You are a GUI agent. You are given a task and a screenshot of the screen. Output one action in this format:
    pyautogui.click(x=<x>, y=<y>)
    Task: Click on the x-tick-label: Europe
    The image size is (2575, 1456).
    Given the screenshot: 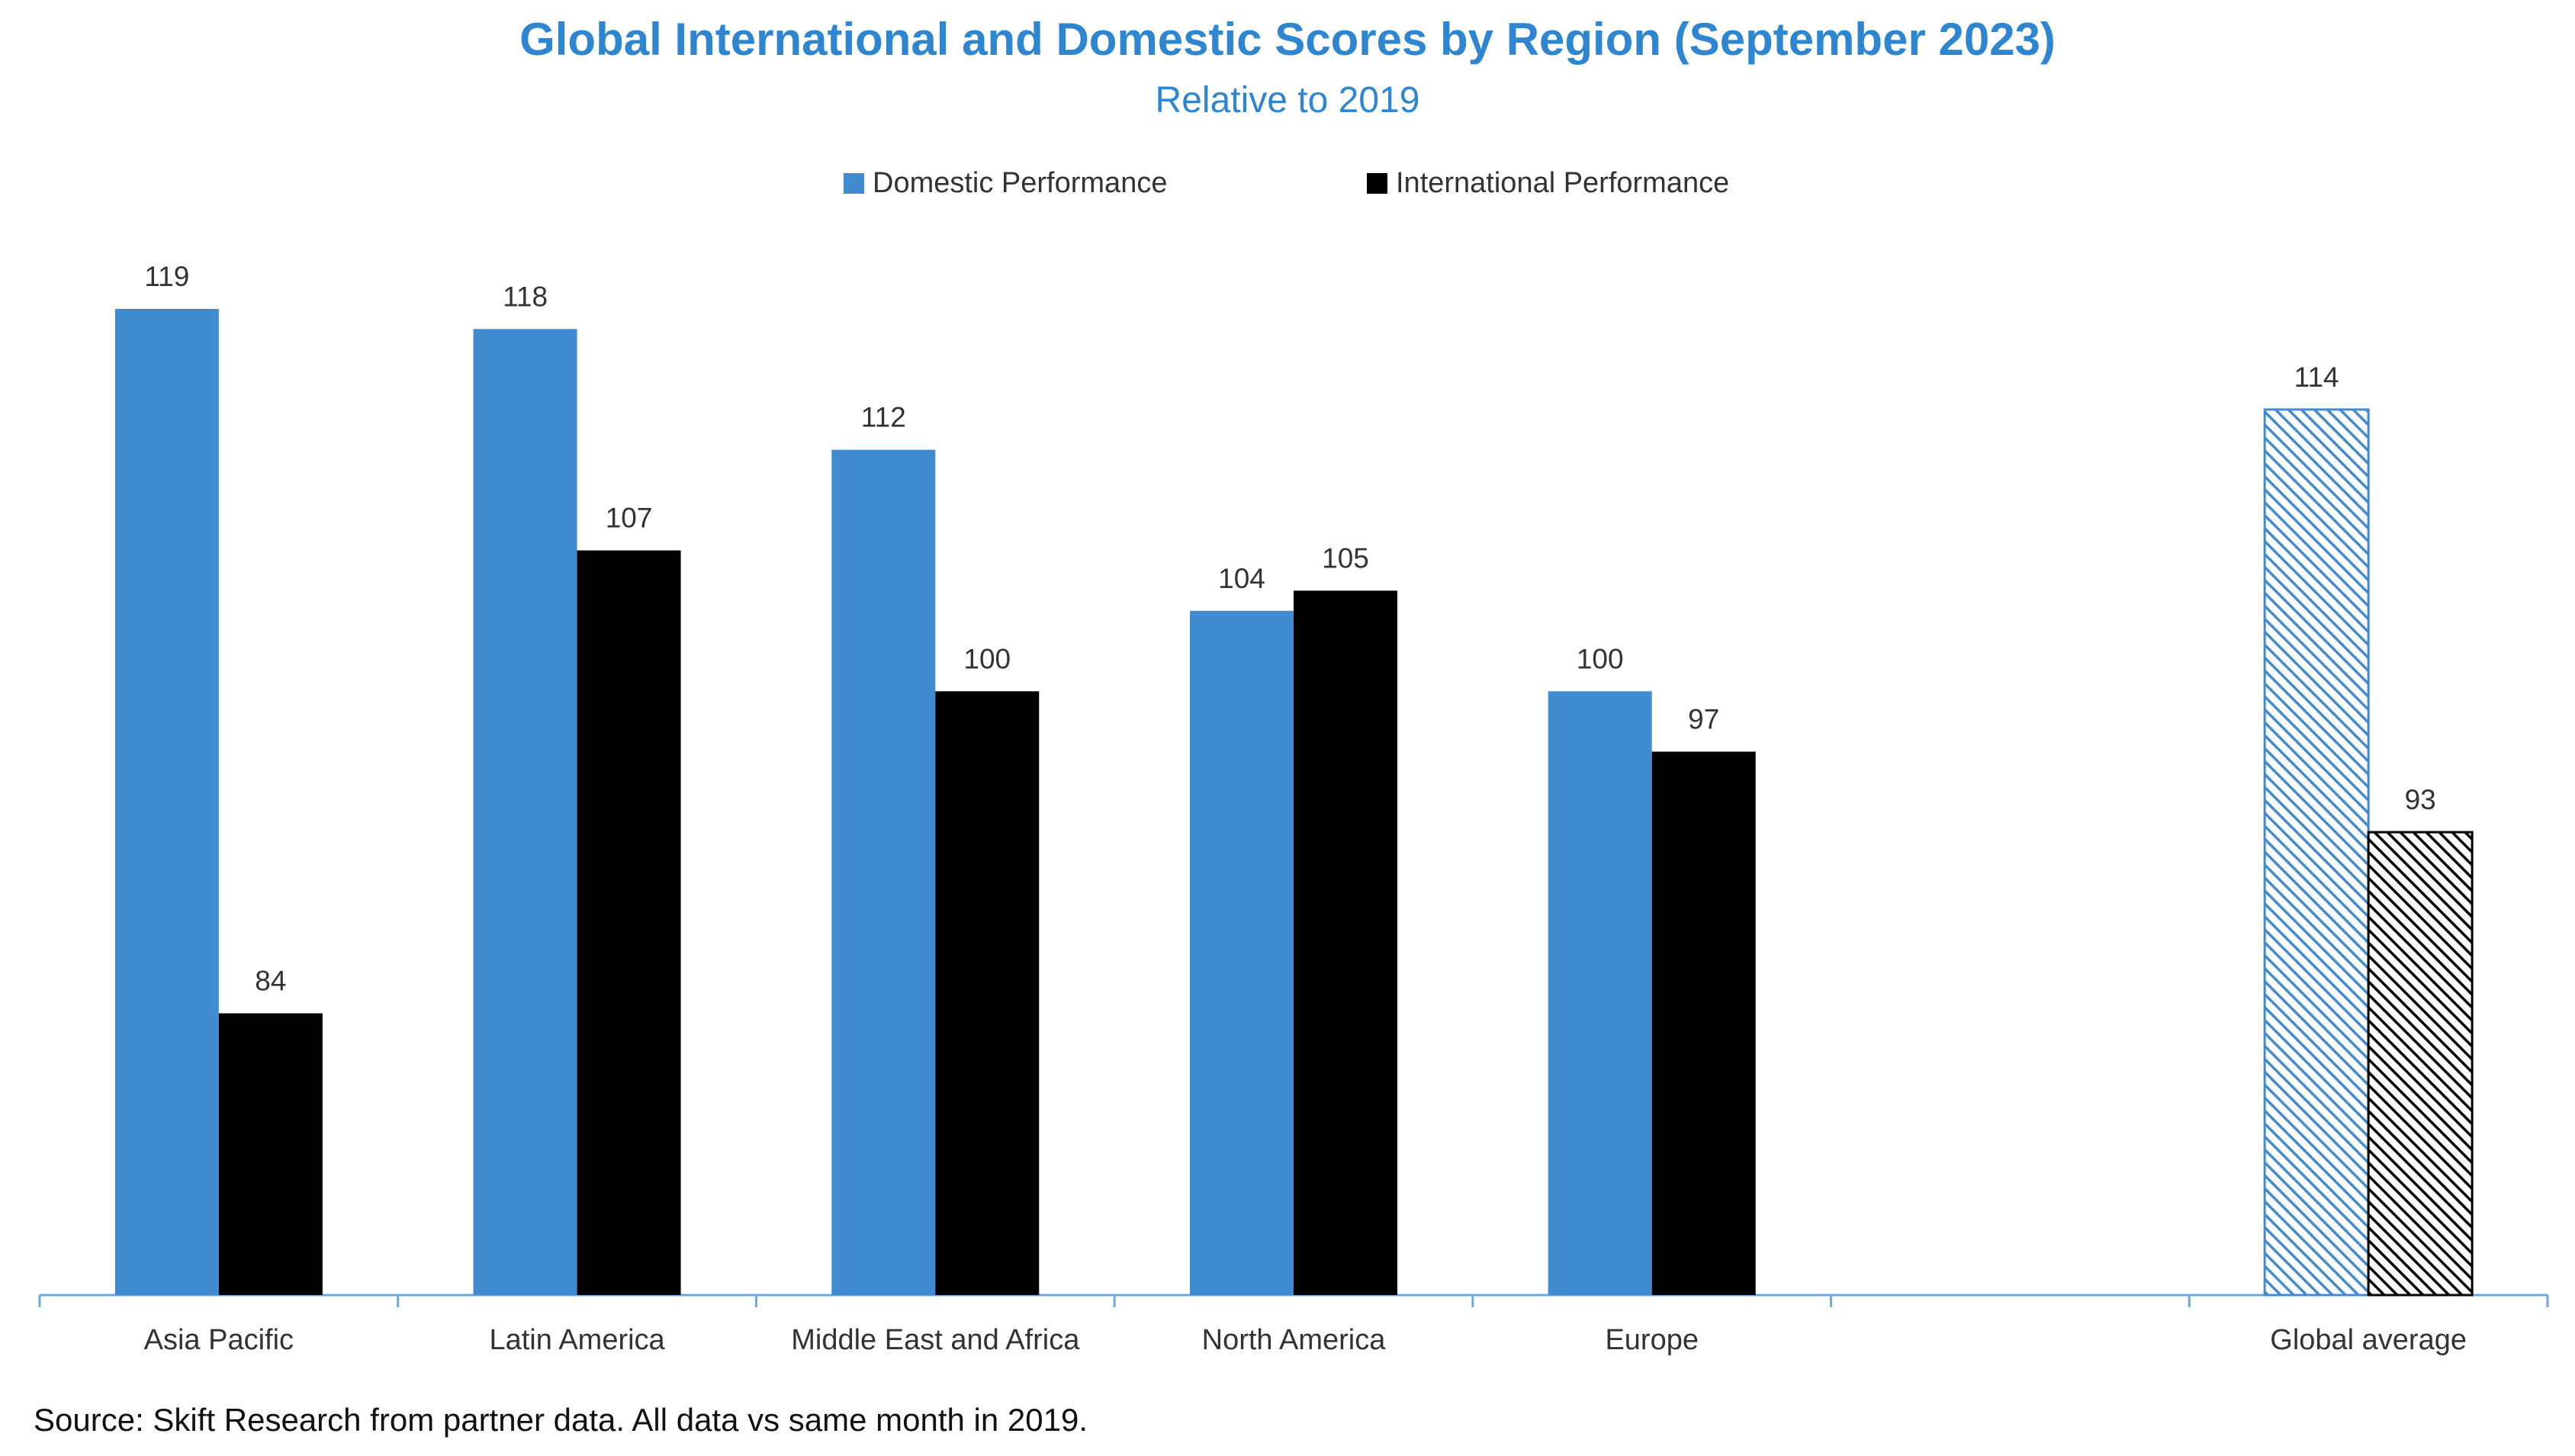 What is the action you would take?
    pyautogui.click(x=1652, y=1340)
    